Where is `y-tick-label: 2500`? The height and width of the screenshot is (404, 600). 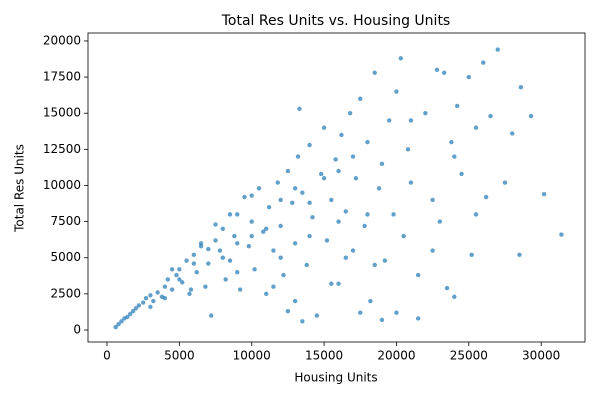 y-tick-label: 2500 is located at coordinates (65, 293).